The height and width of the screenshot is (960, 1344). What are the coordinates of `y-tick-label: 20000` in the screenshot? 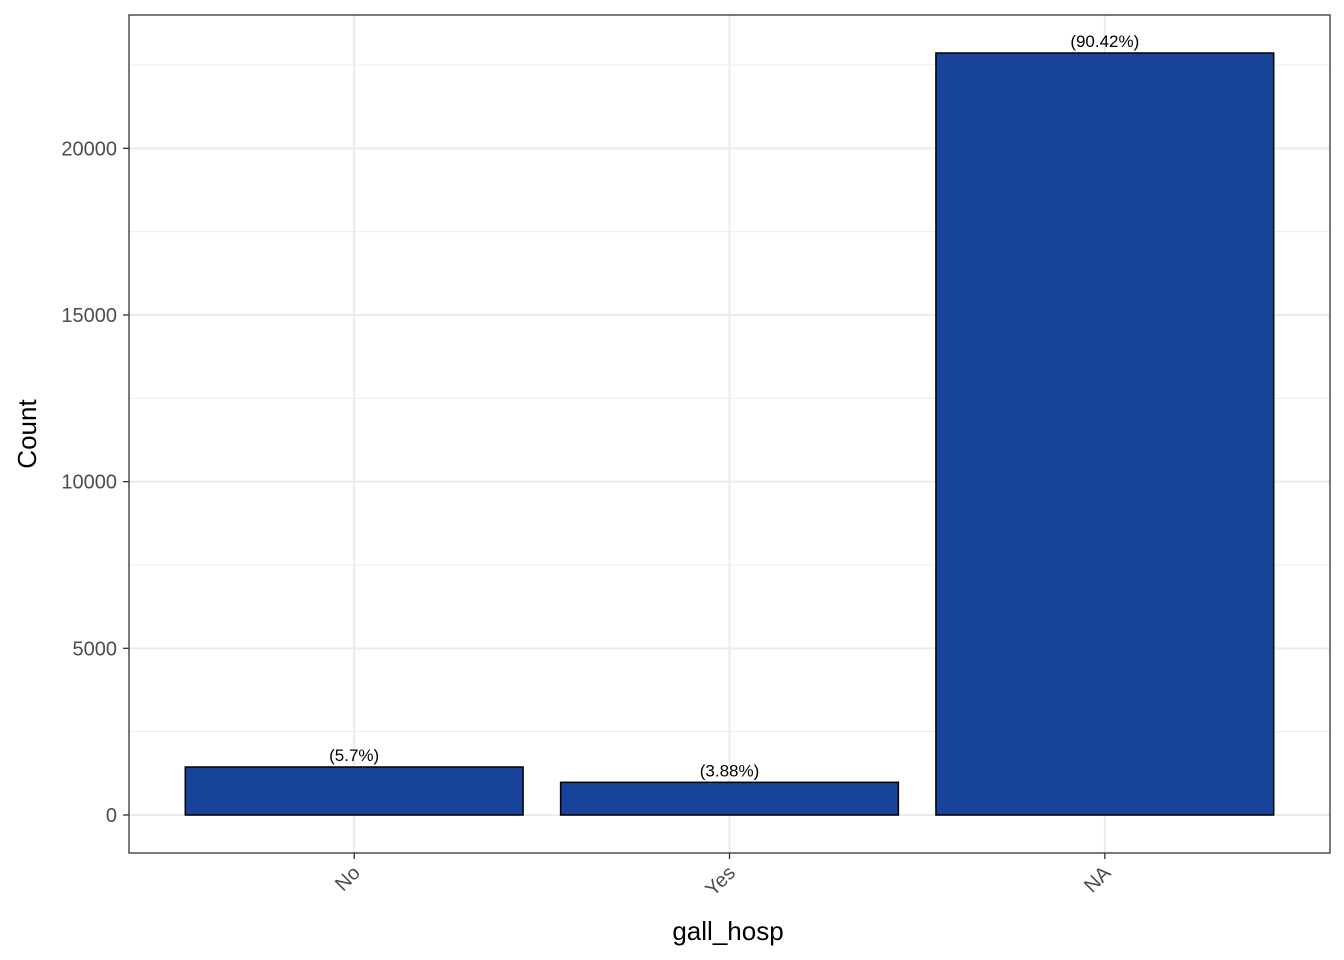 It's located at (89, 149).